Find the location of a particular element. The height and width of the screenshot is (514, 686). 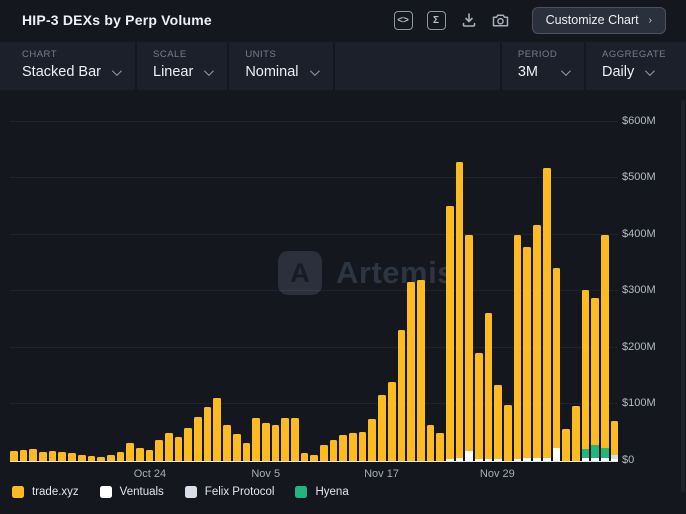

customize-chart-button: Customize Chart › is located at coordinates (598, 20).